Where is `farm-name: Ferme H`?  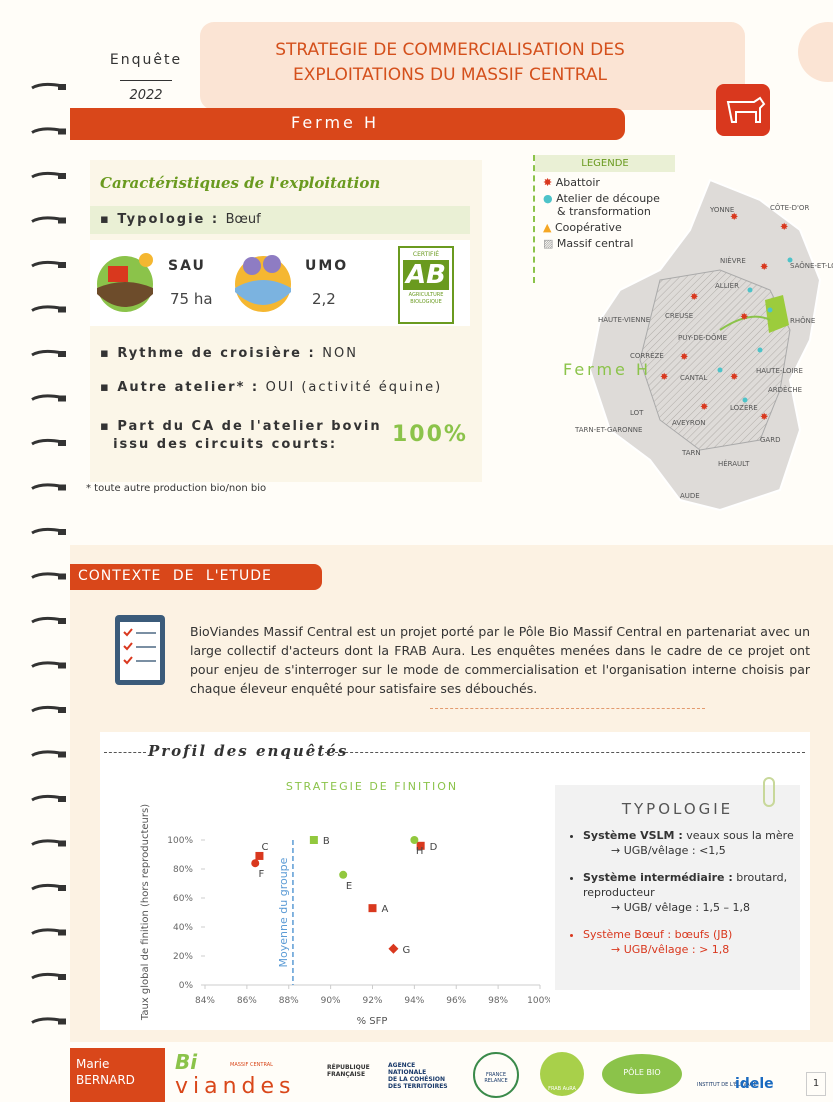 farm-name: Ferme H is located at coordinates (334, 122).